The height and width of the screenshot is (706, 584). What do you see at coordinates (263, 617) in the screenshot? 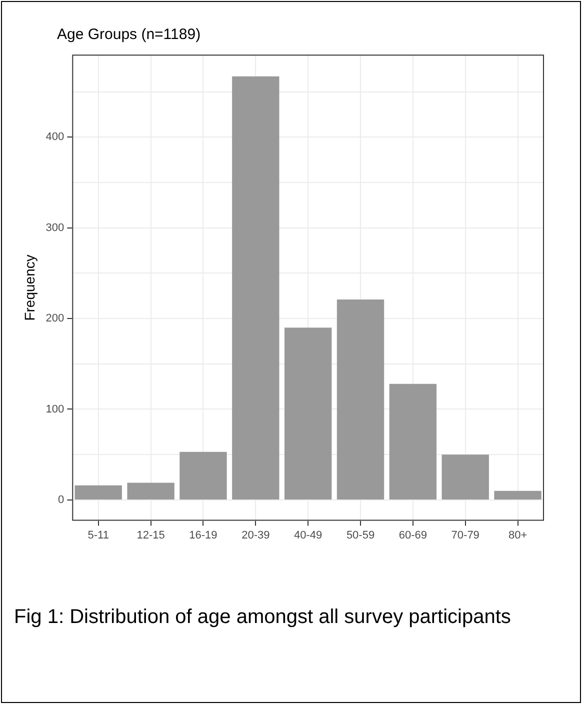
I see `caption: Fig 1: Distribution of age amongst all survey participants` at bounding box center [263, 617].